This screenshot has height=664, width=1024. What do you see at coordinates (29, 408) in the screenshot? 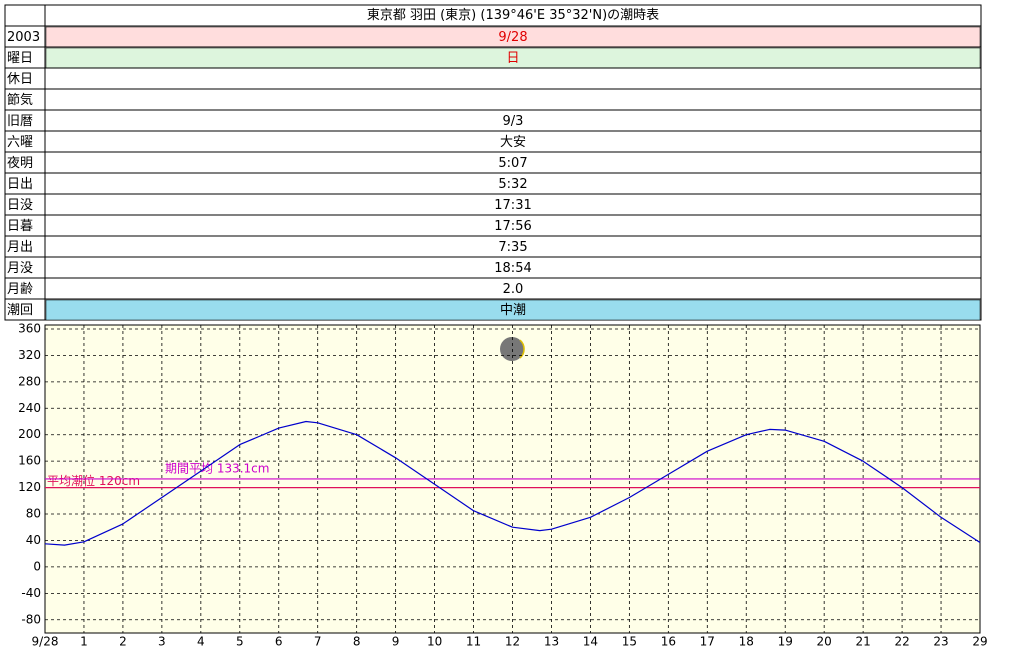
I see `y-tick-label: 240` at bounding box center [29, 408].